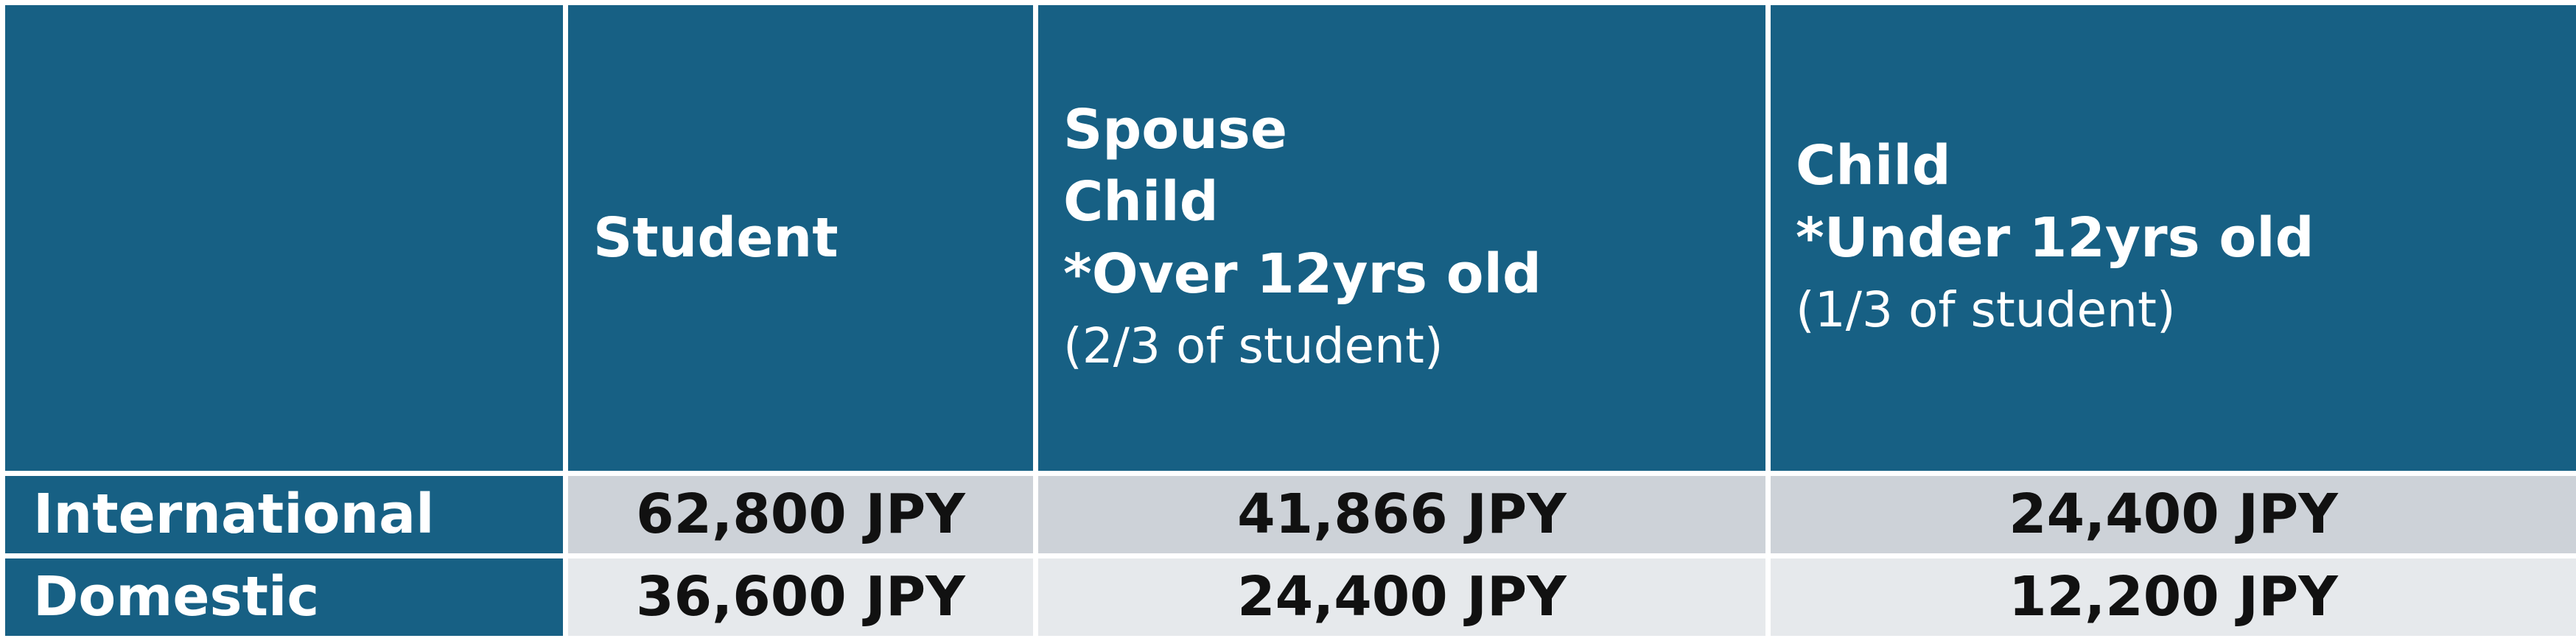 This screenshot has height=641, width=2576. What do you see at coordinates (2055, 238) in the screenshot?
I see `header-line: *Under 12yrs old` at bounding box center [2055, 238].